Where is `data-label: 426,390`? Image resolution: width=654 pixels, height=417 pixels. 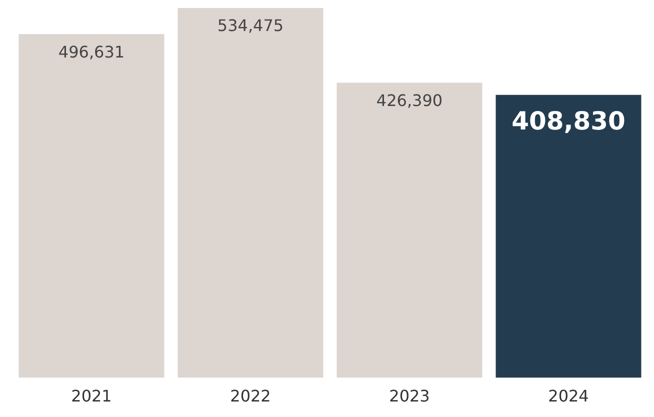 data-label: 426,390 is located at coordinates (409, 100).